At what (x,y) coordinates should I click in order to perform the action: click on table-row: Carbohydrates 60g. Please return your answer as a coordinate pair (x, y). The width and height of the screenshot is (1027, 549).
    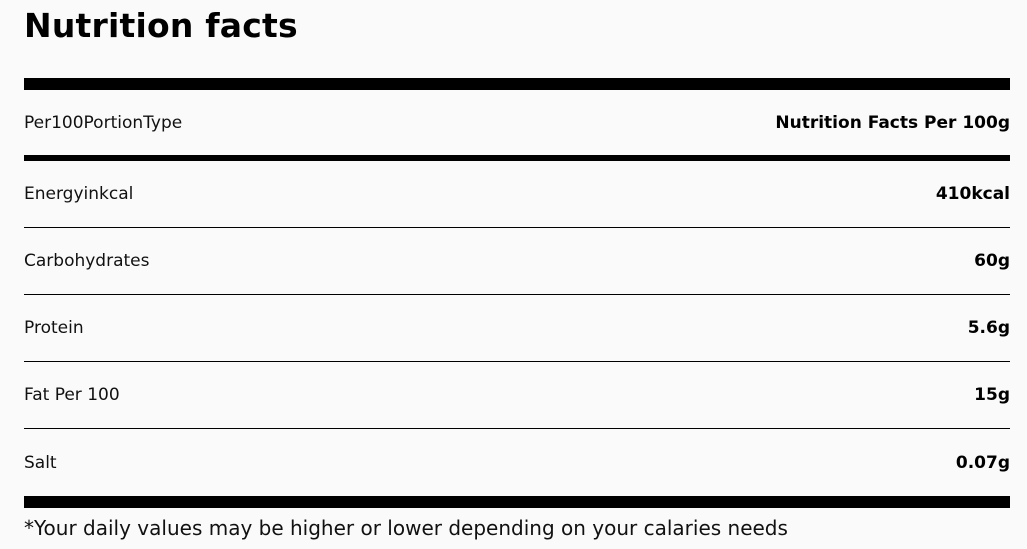
    Looking at the image, I should click on (517, 261).